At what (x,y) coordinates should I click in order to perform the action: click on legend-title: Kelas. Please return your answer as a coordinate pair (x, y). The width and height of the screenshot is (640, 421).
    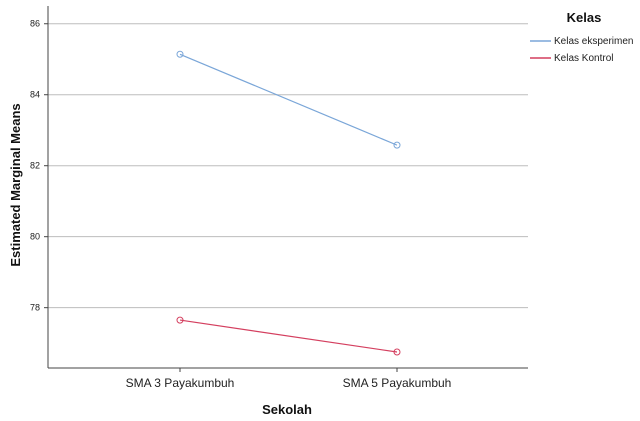
    Looking at the image, I should click on (584, 17).